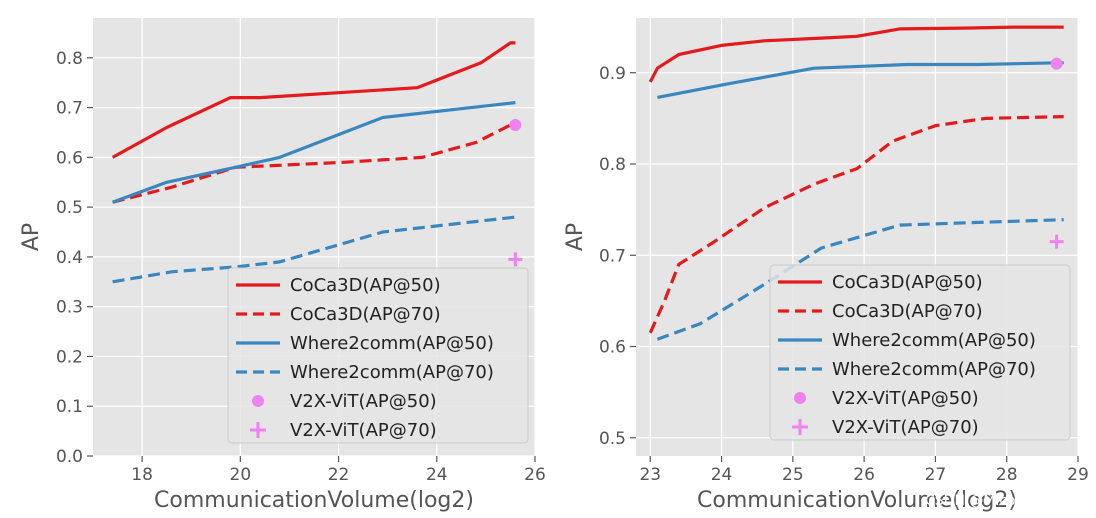  Describe the element at coordinates (241, 475) in the screenshot. I see `x-tick-label: 20` at that location.